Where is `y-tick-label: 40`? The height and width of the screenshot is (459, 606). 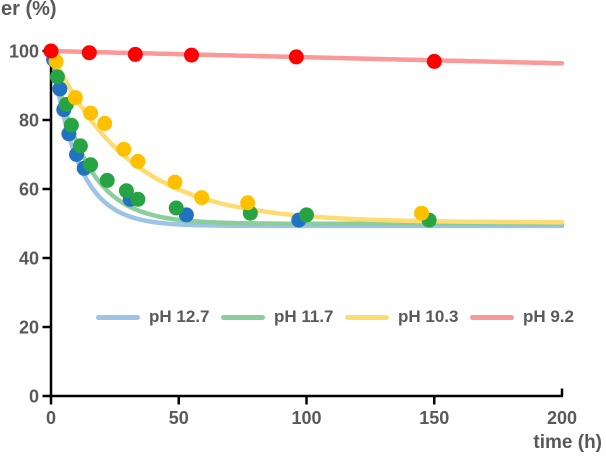
y-tick-label: 40 is located at coordinates (29, 259).